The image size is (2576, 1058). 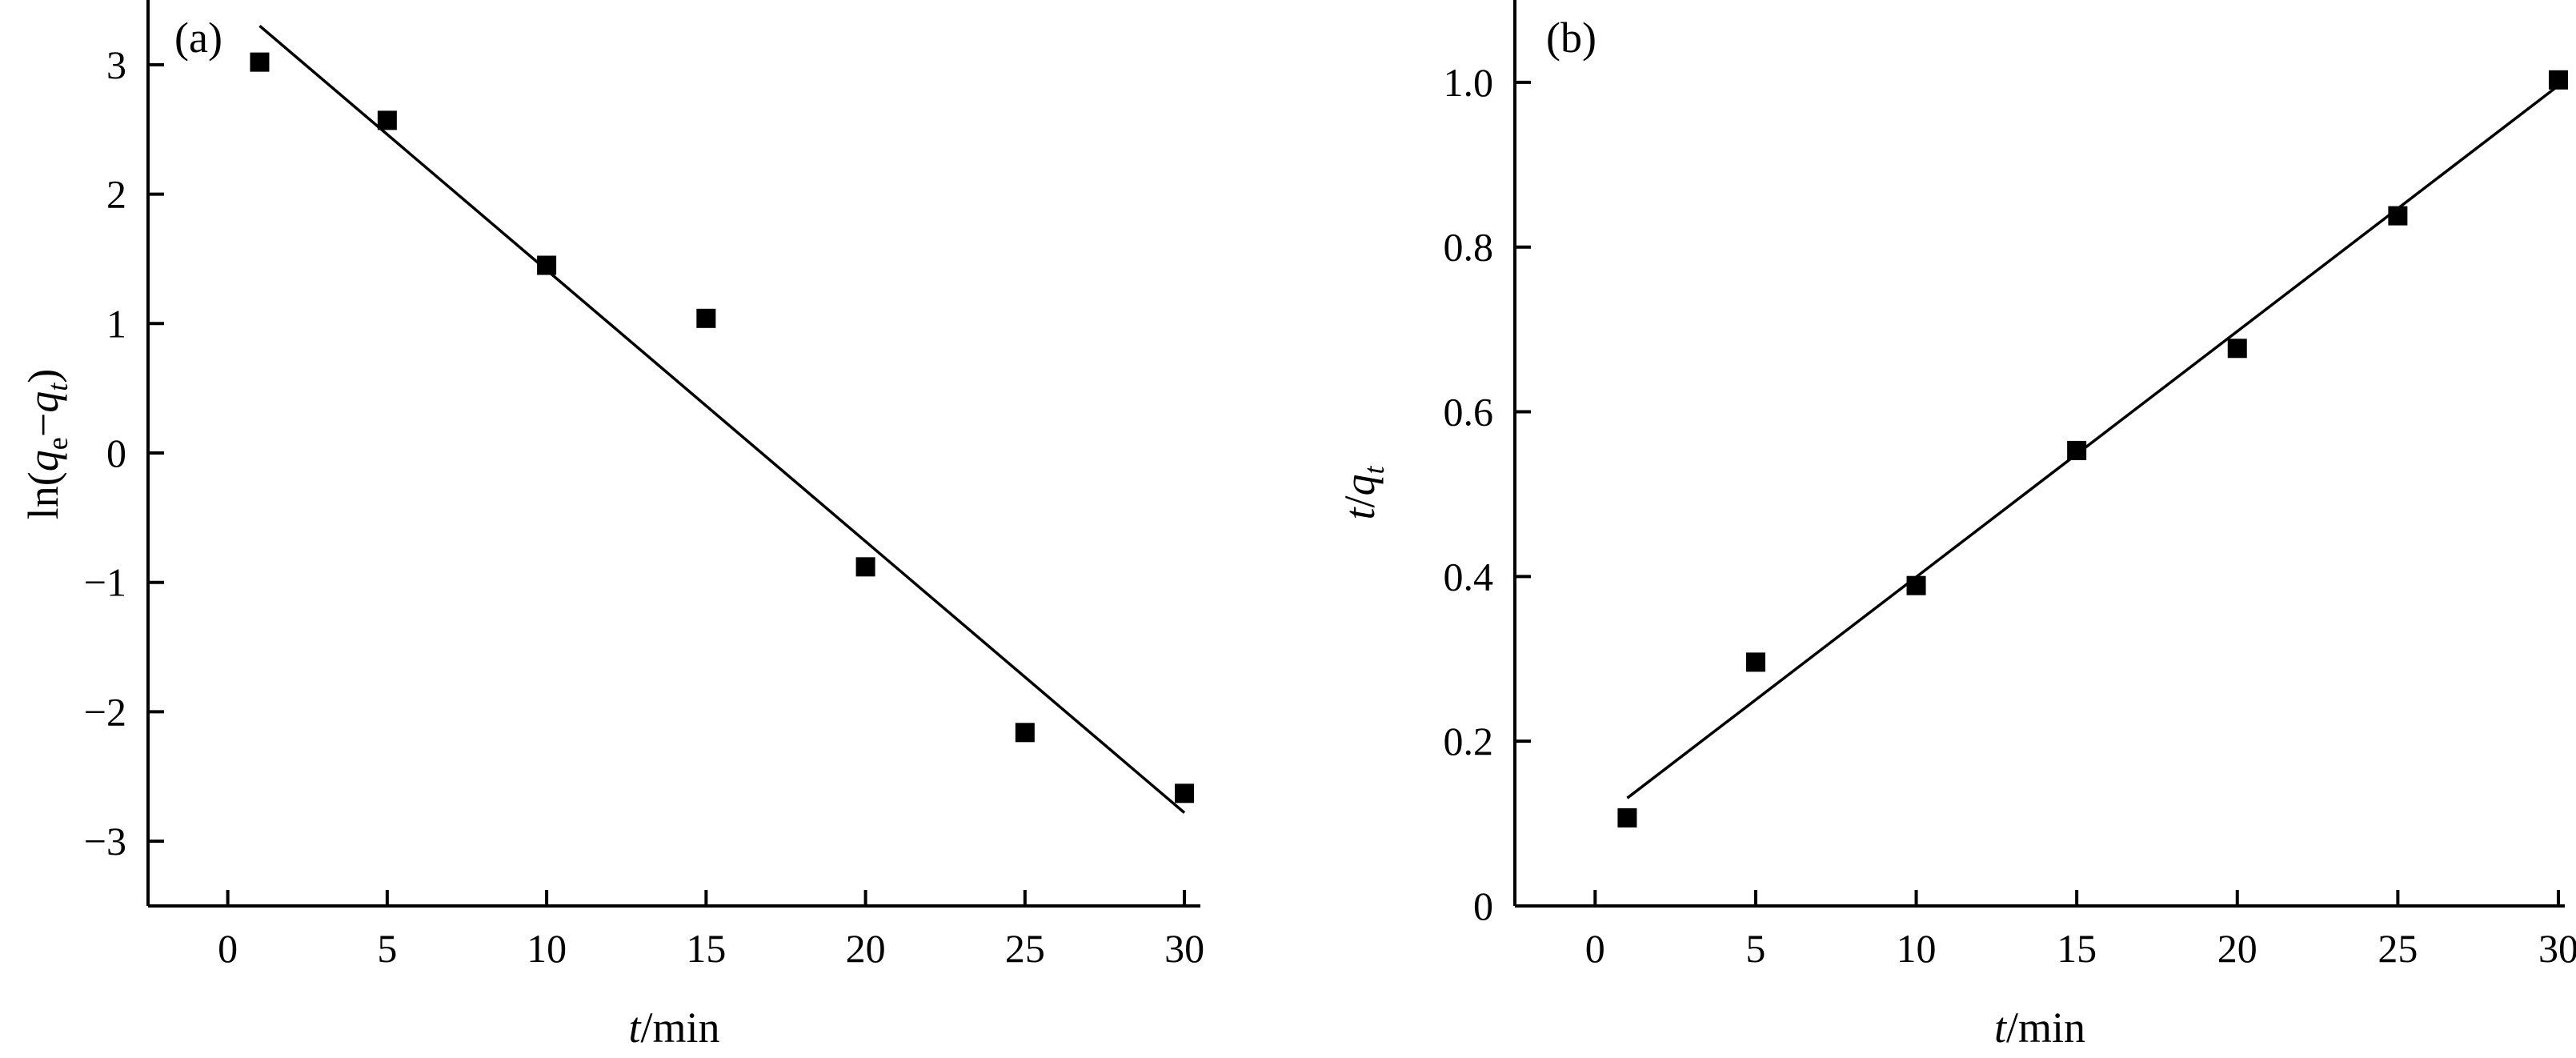 What do you see at coordinates (105, 841) in the screenshot?
I see `y-tick-label: −3` at bounding box center [105, 841].